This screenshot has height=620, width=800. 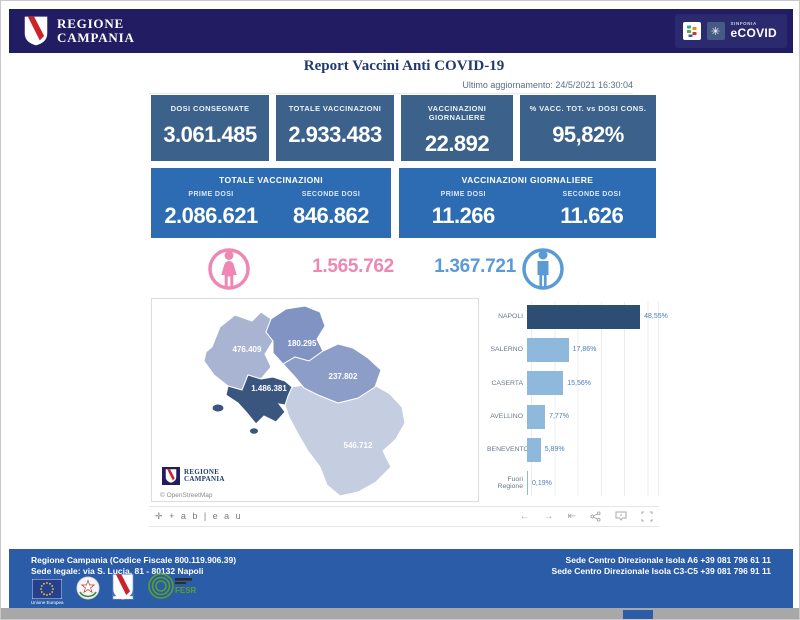 What do you see at coordinates (404, 270) in the screenshot?
I see `gender-row: 1.565.762 1.367.721` at bounding box center [404, 270].